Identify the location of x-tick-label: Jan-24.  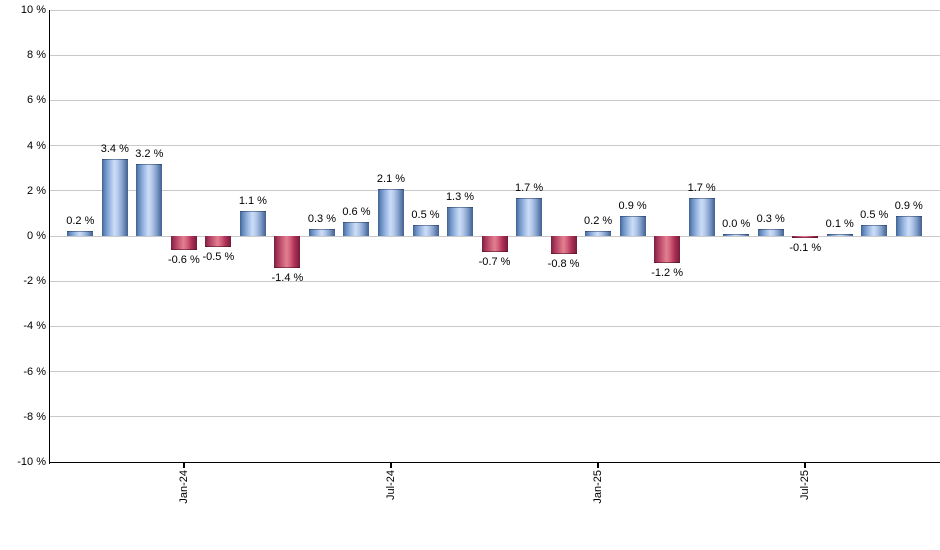
(183, 487).